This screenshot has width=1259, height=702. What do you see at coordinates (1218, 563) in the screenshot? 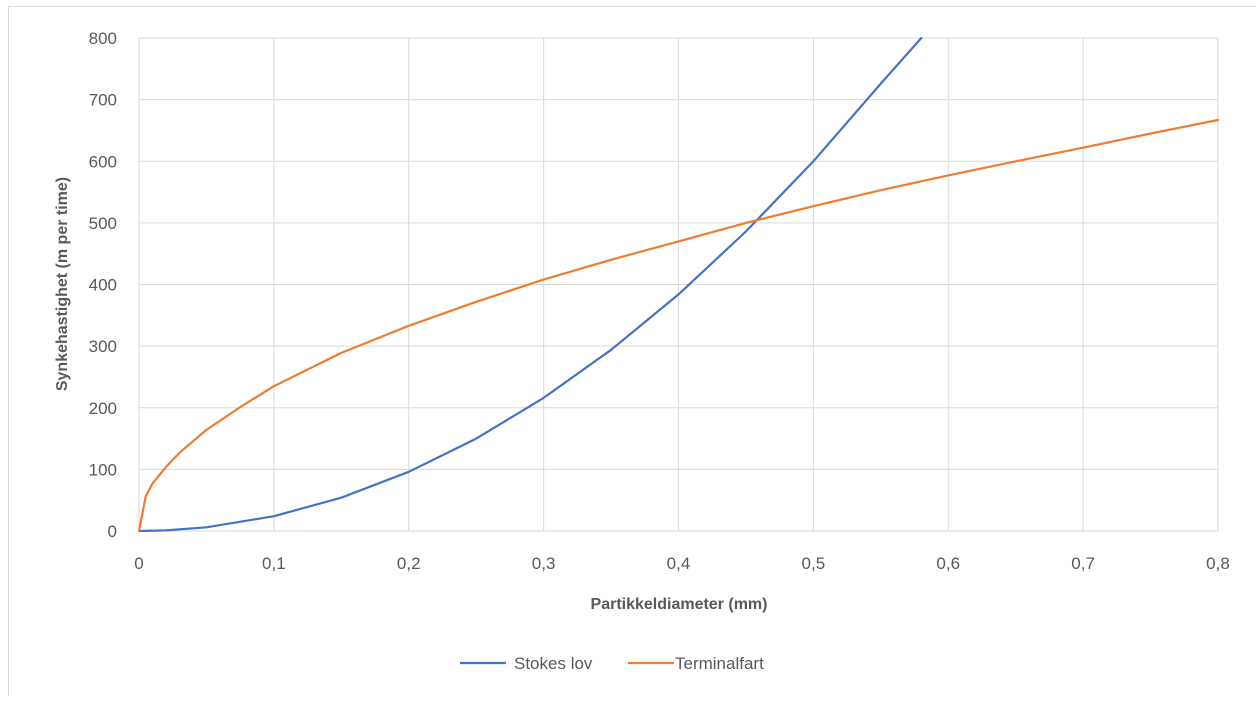
I see `x-tick-label: 0,8` at bounding box center [1218, 563].